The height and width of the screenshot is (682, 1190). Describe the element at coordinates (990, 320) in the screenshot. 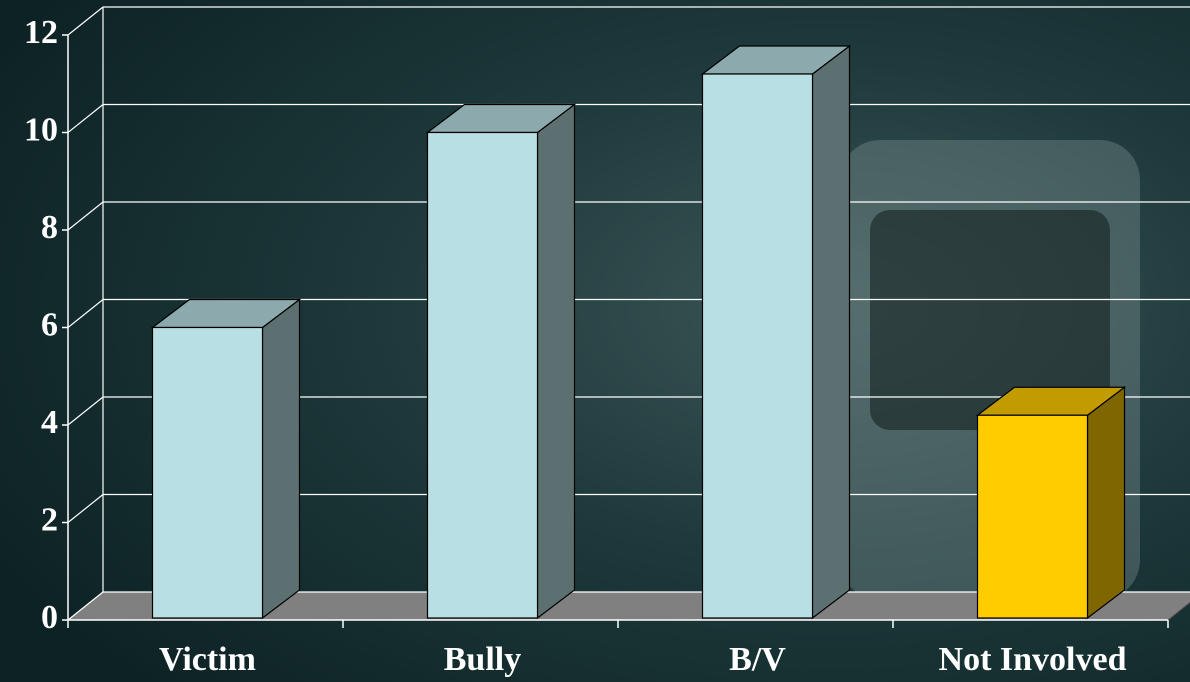

I see `background-screen` at that location.